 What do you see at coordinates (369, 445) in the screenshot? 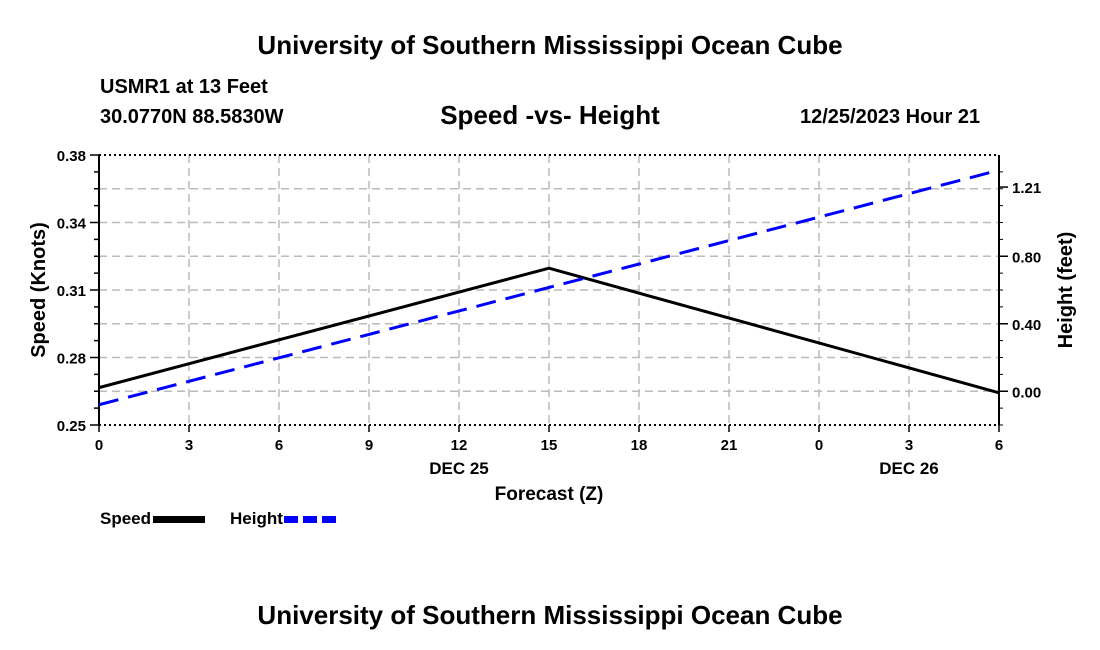
I see `x-tick-label: 9` at bounding box center [369, 445].